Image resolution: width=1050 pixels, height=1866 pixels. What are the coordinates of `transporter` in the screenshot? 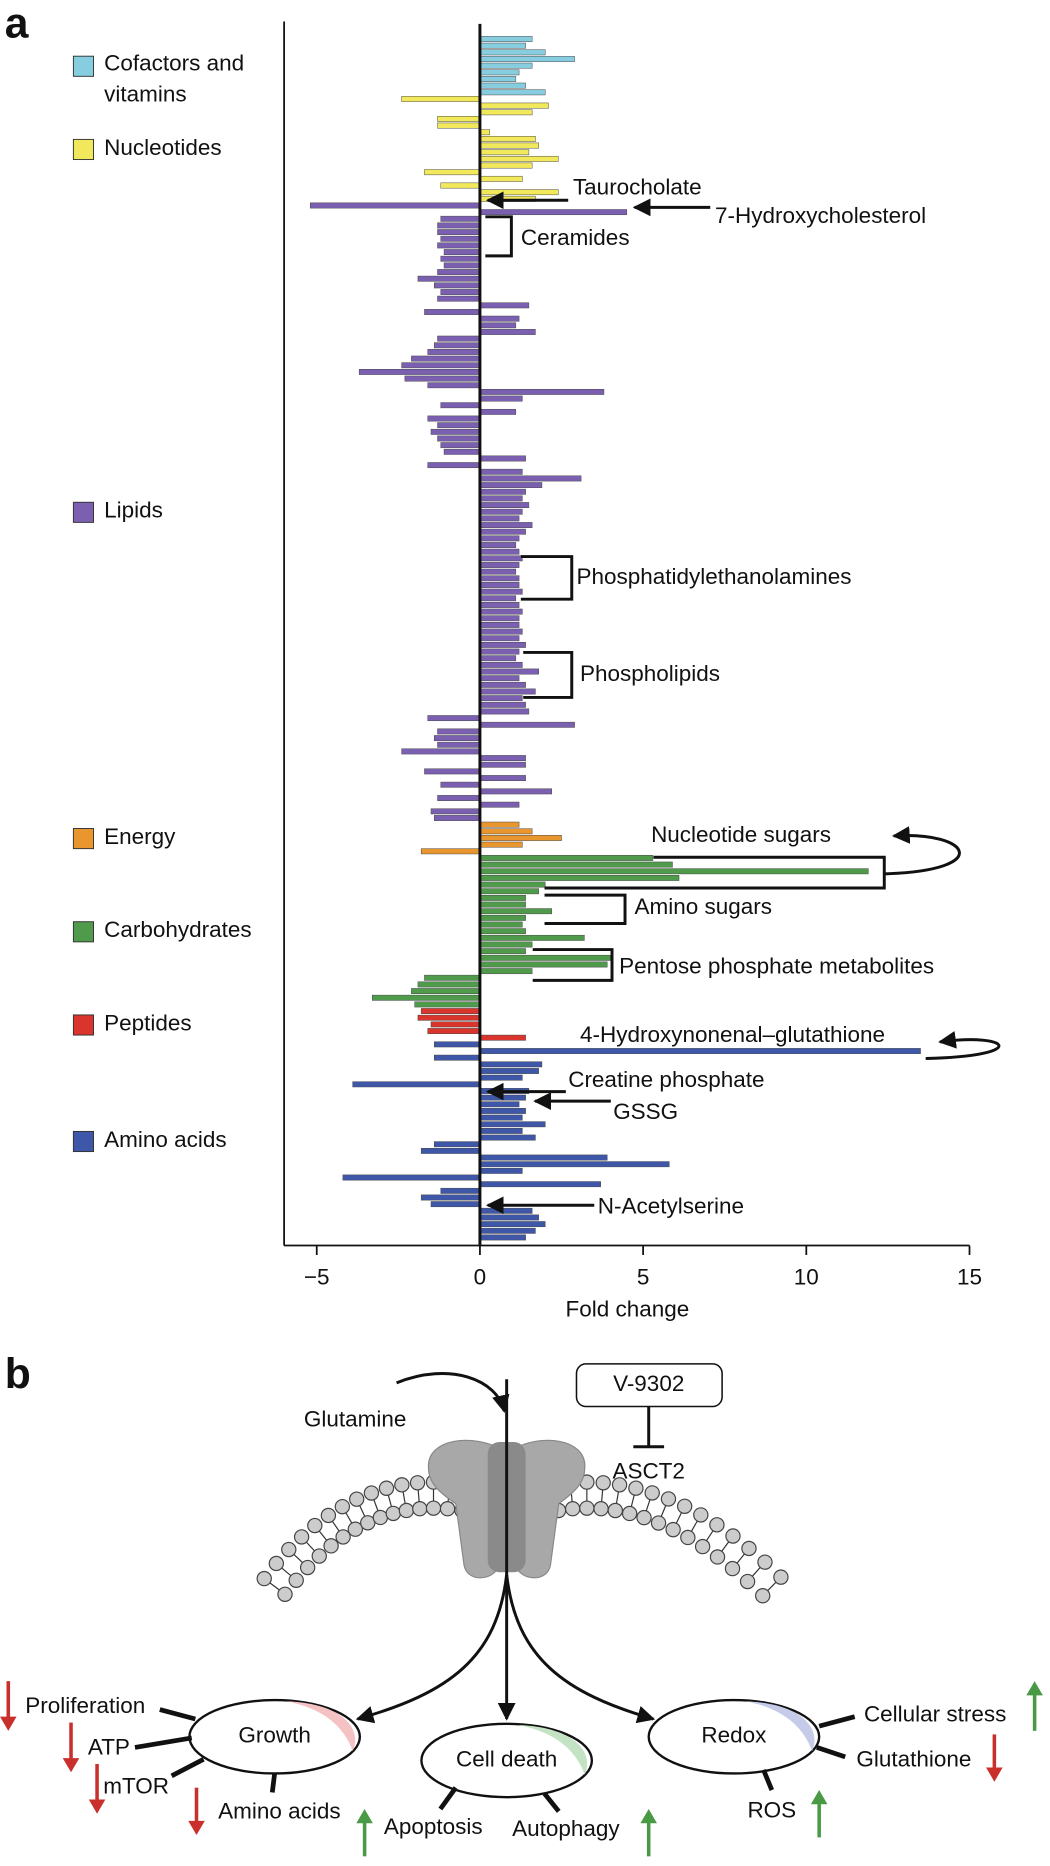 It's located at (465, 1509).